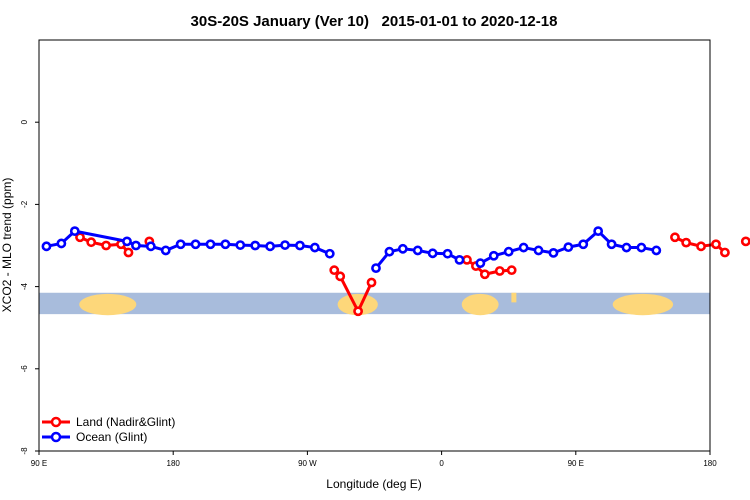 Image resolution: width=750 pixels, height=500 pixels. What do you see at coordinates (24, 369) in the screenshot?
I see `y-tick-label: -6` at bounding box center [24, 369].